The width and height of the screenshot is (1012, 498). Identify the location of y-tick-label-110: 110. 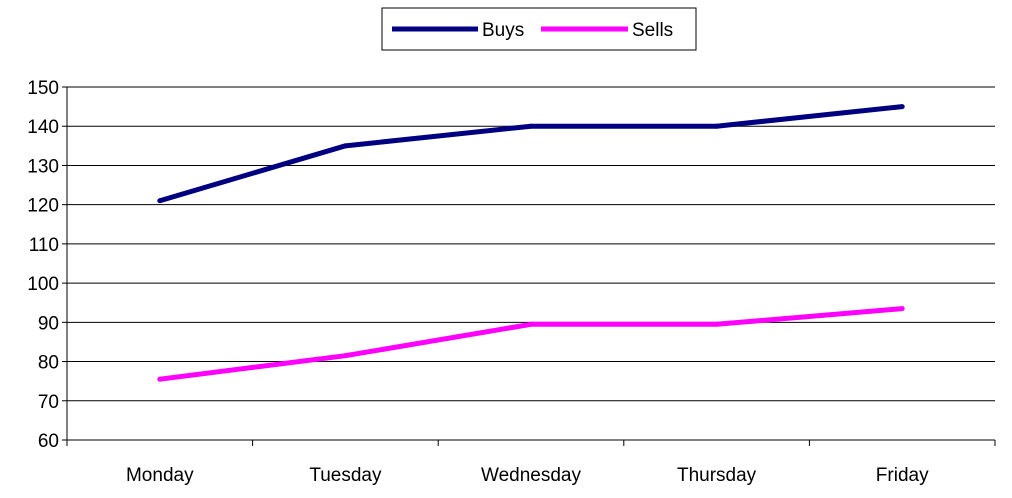
(44, 245).